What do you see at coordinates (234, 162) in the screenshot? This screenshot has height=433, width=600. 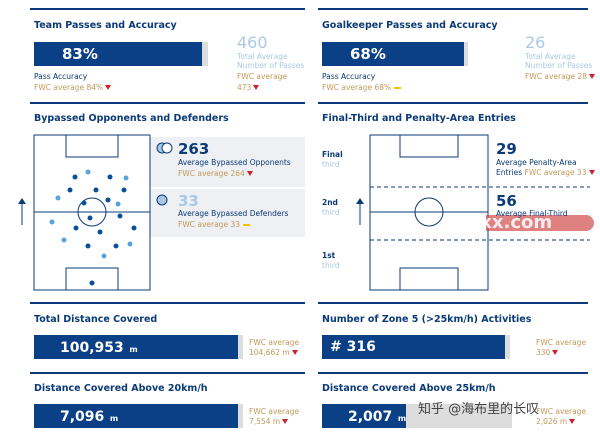 I see `label: Average Bypassed Opponents` at bounding box center [234, 162].